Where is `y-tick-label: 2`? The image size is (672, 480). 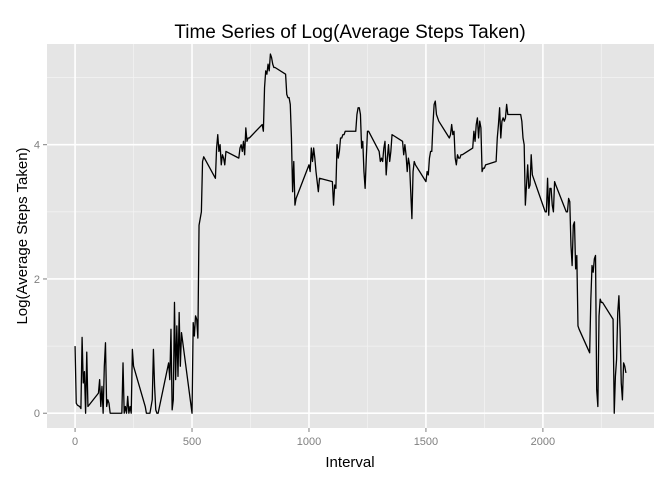 y-tick-label: 2 is located at coordinates (37, 280).